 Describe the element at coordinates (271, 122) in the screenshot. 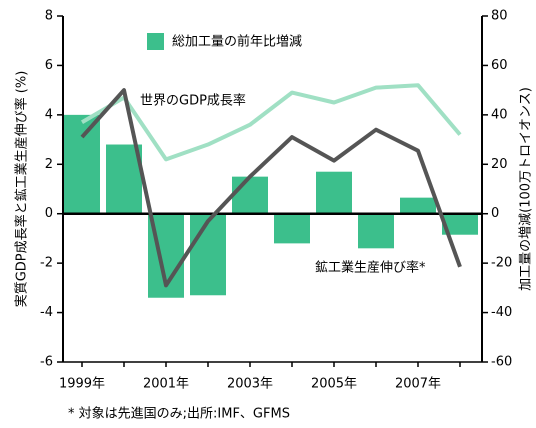

I see `line` at that location.